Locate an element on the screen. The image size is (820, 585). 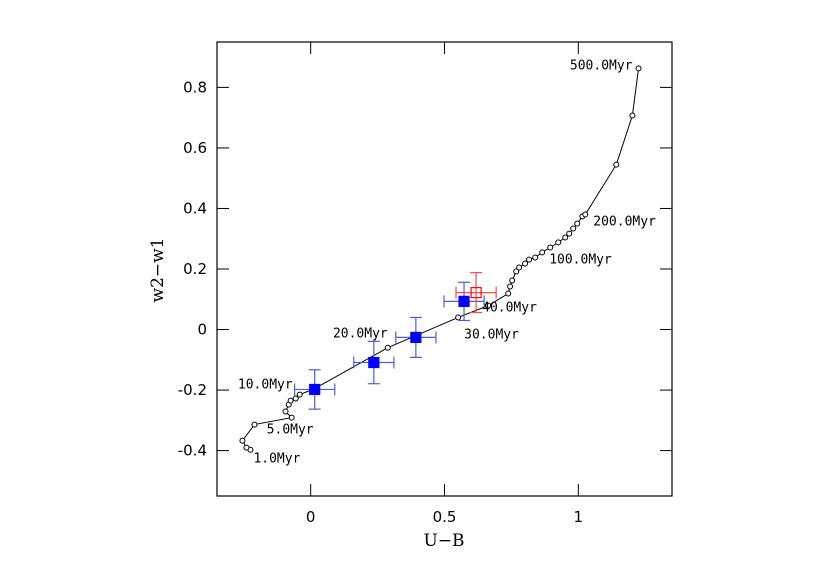
age-label: 10.0Myr is located at coordinates (265, 385).